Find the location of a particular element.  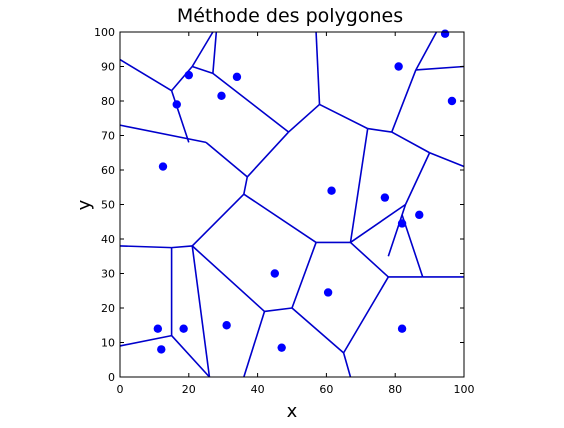

chart-title: Méthode des polygones is located at coordinates (290, 16).